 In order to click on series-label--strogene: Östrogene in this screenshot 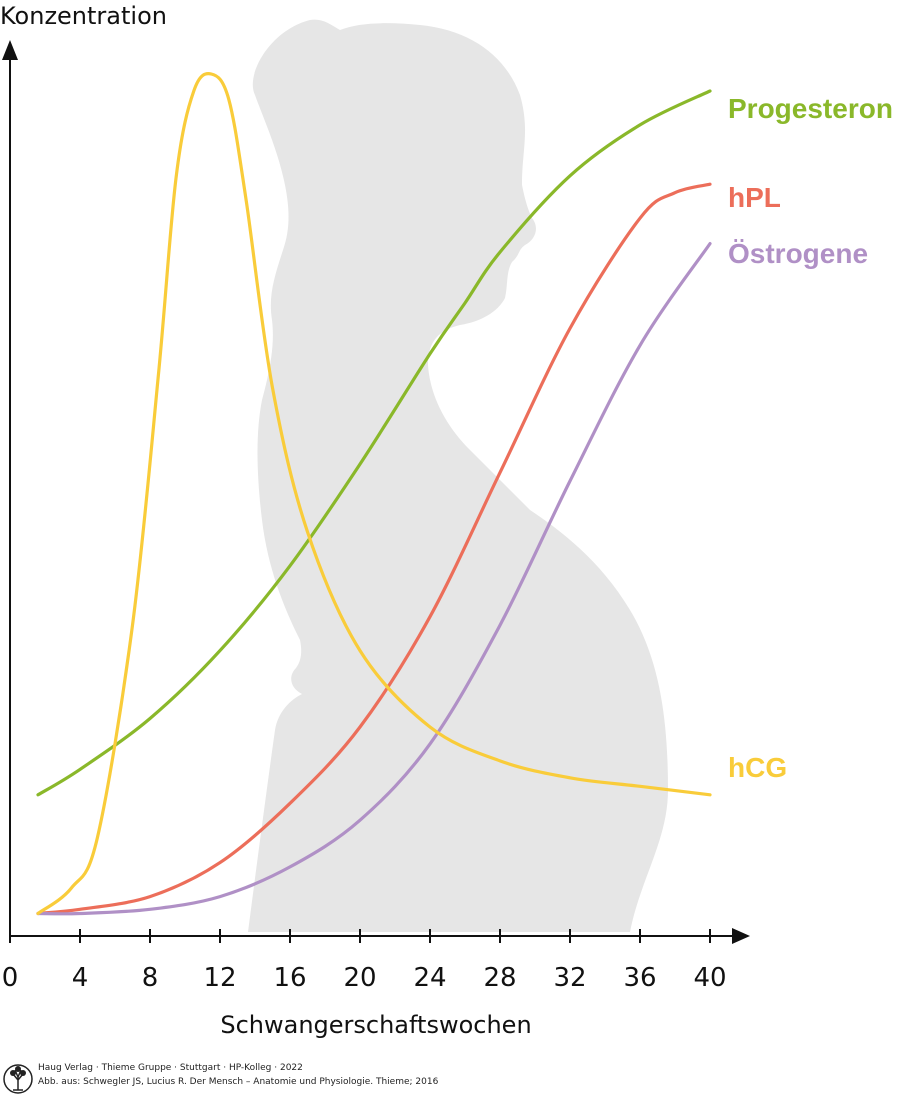, I will do `click(798, 253)`.